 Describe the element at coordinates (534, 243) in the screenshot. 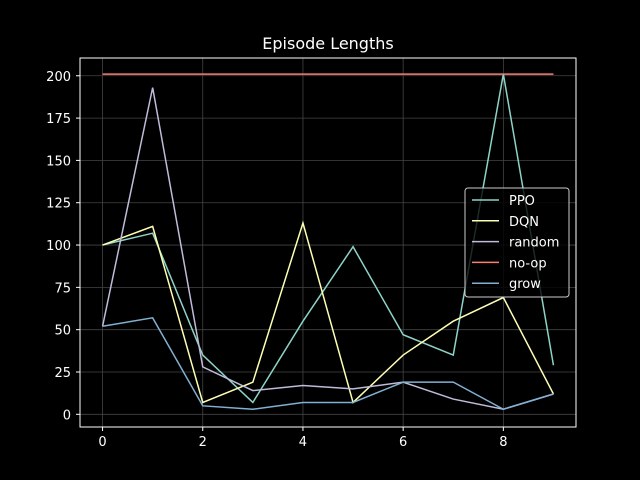

I see `legend-label: random` at that location.